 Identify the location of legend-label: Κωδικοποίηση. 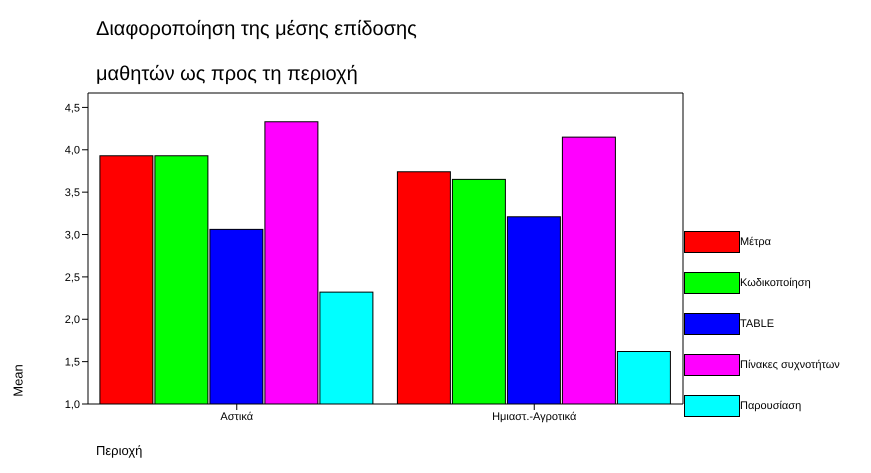
(775, 283).